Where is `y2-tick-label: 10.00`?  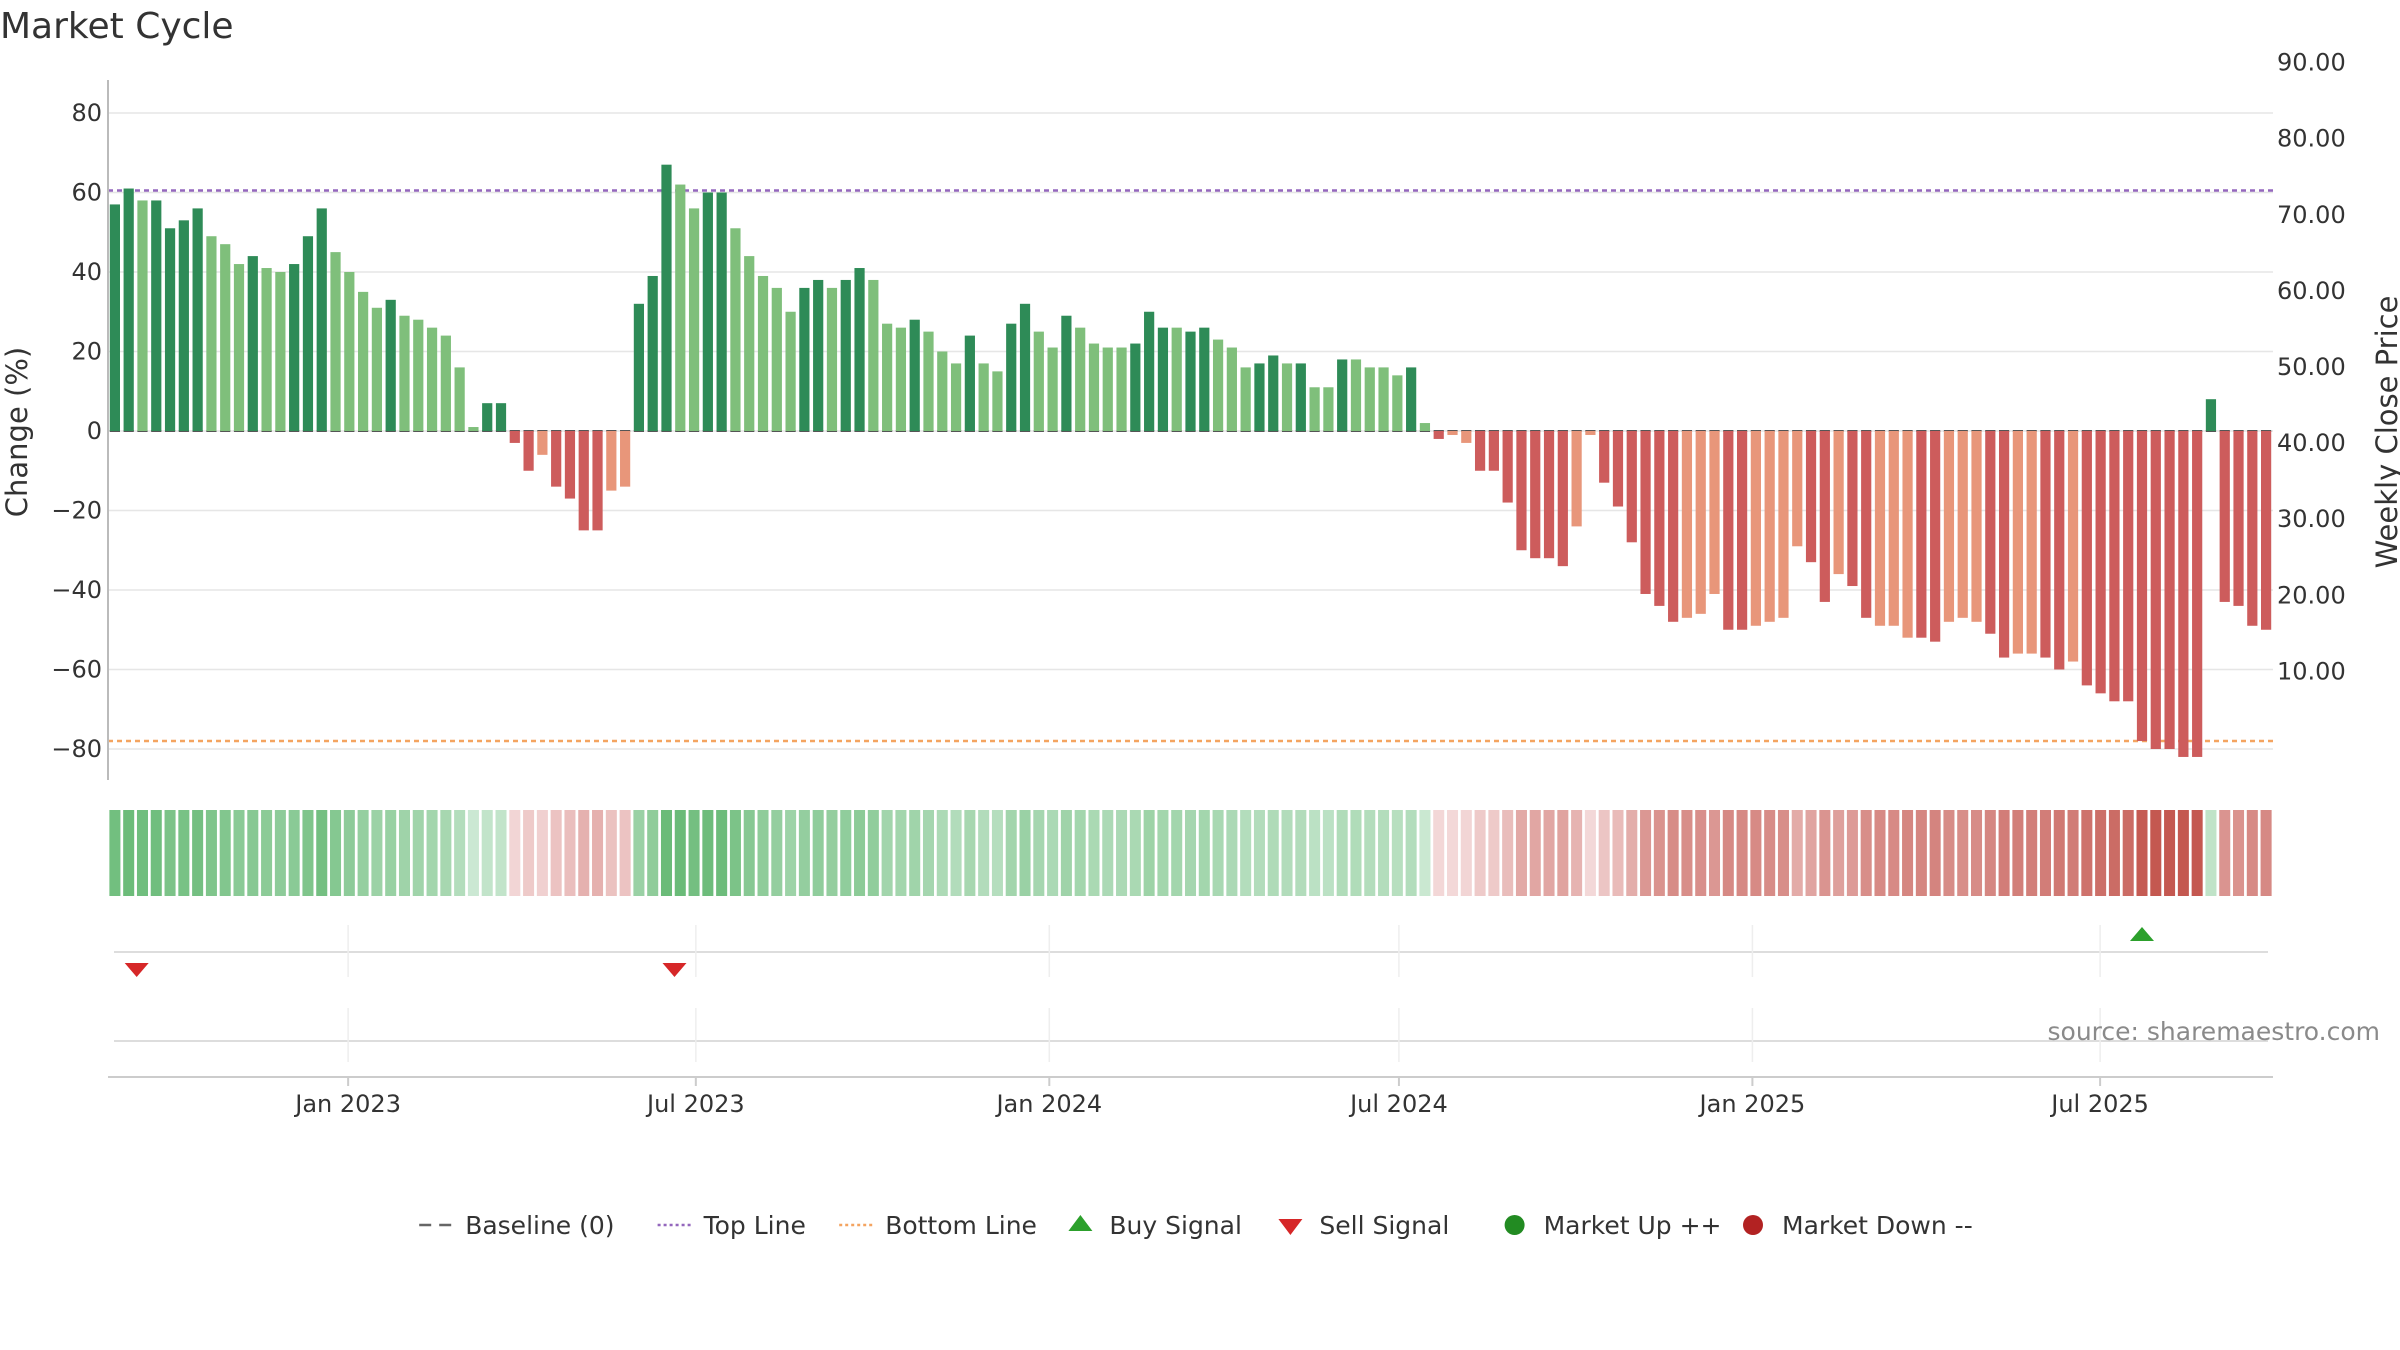 y2-tick-label: 10.00 is located at coordinates (2311, 671).